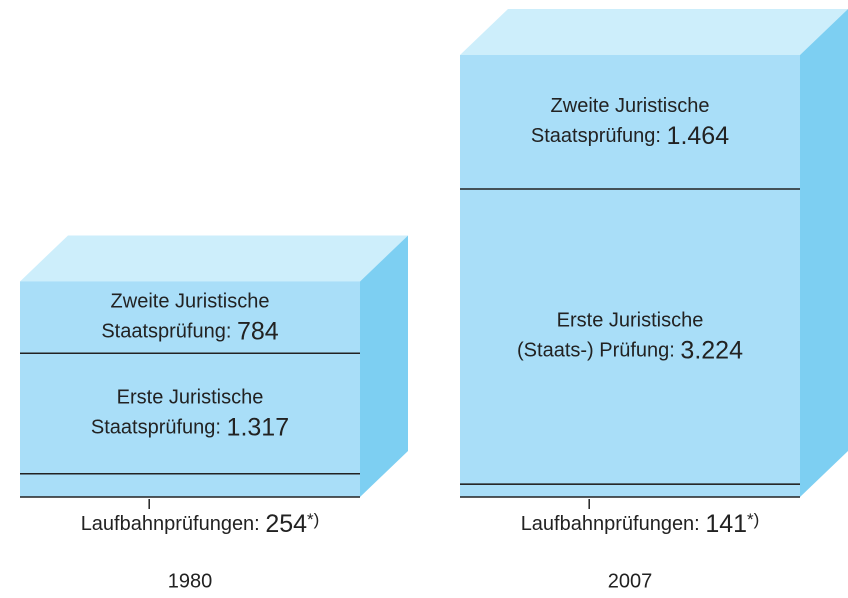  I want to click on segment-label: Erste Juristische Staatsprüfung: 1.317, so click(190, 414).